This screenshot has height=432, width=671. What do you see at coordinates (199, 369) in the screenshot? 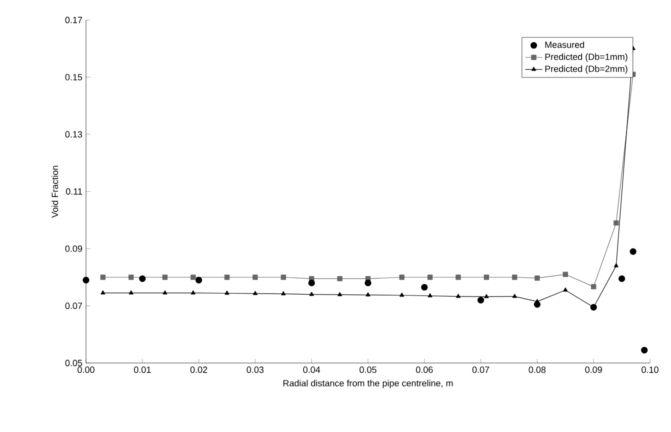
I see `x-tick-label: 0.02` at bounding box center [199, 369].